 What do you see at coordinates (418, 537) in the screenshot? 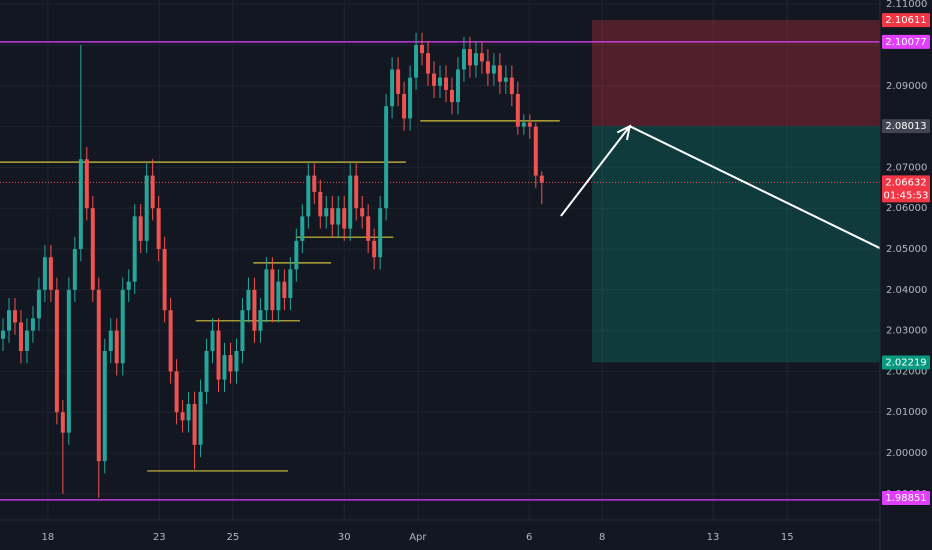
I see `x-tick-label: Apr` at bounding box center [418, 537].